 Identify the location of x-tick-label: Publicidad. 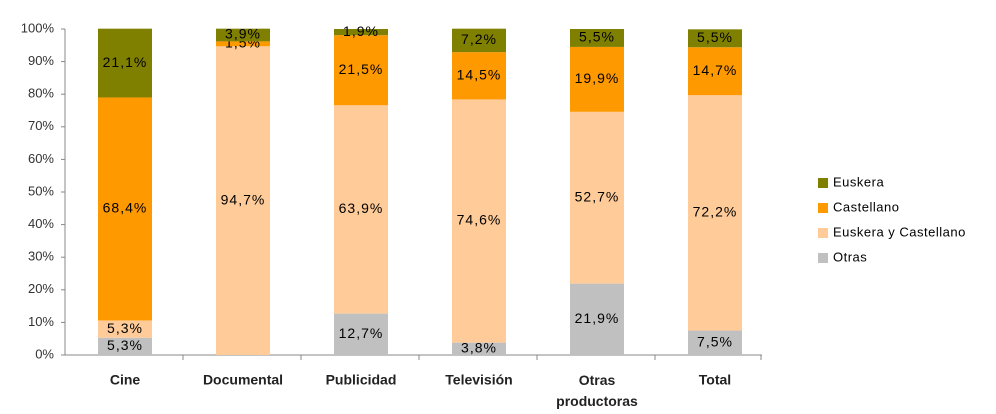
(361, 380).